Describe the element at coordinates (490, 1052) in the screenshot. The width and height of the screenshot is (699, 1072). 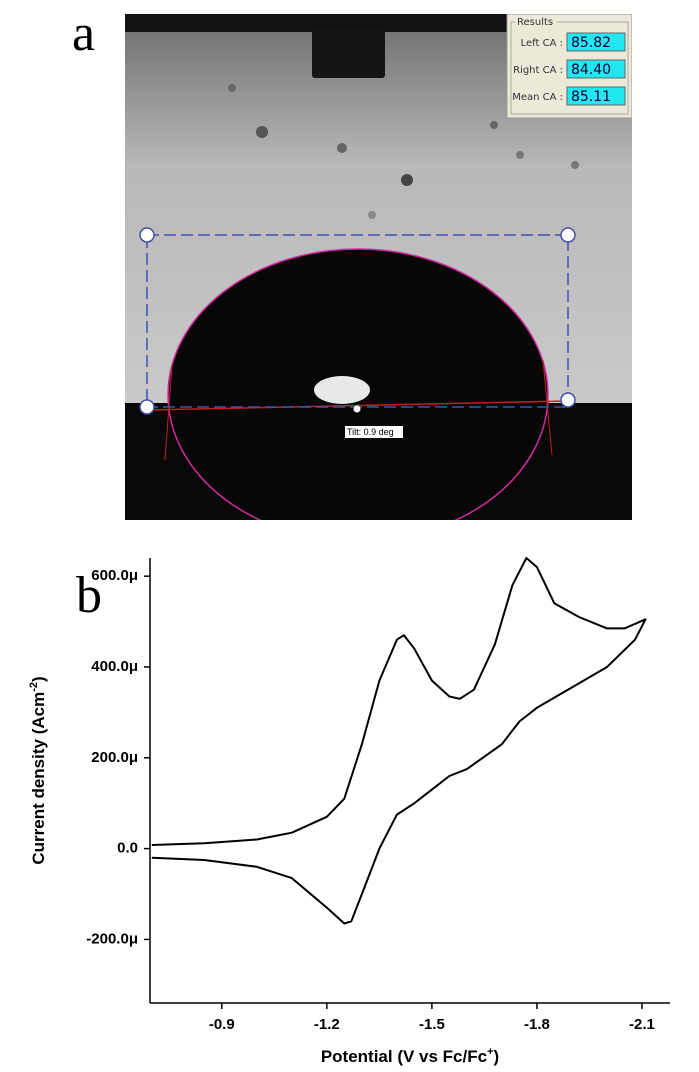
I see `x-label-sup: +` at that location.